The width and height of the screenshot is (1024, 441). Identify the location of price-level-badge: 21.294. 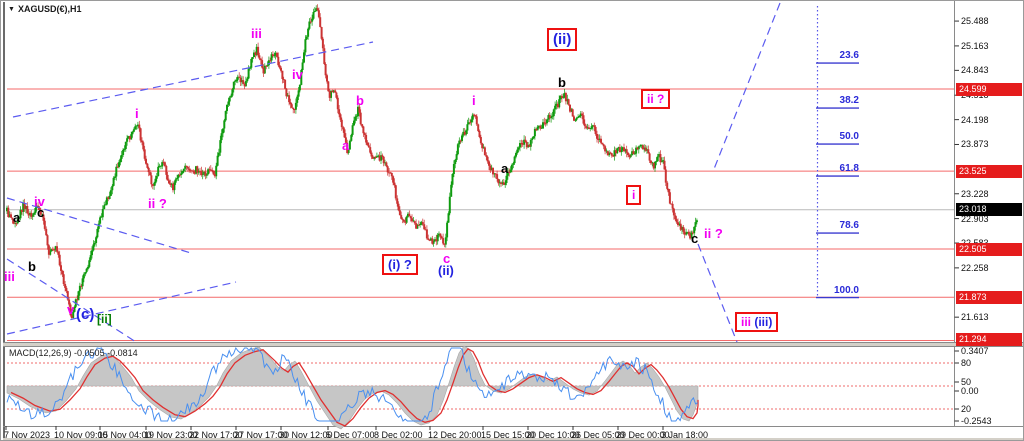
(989, 339).